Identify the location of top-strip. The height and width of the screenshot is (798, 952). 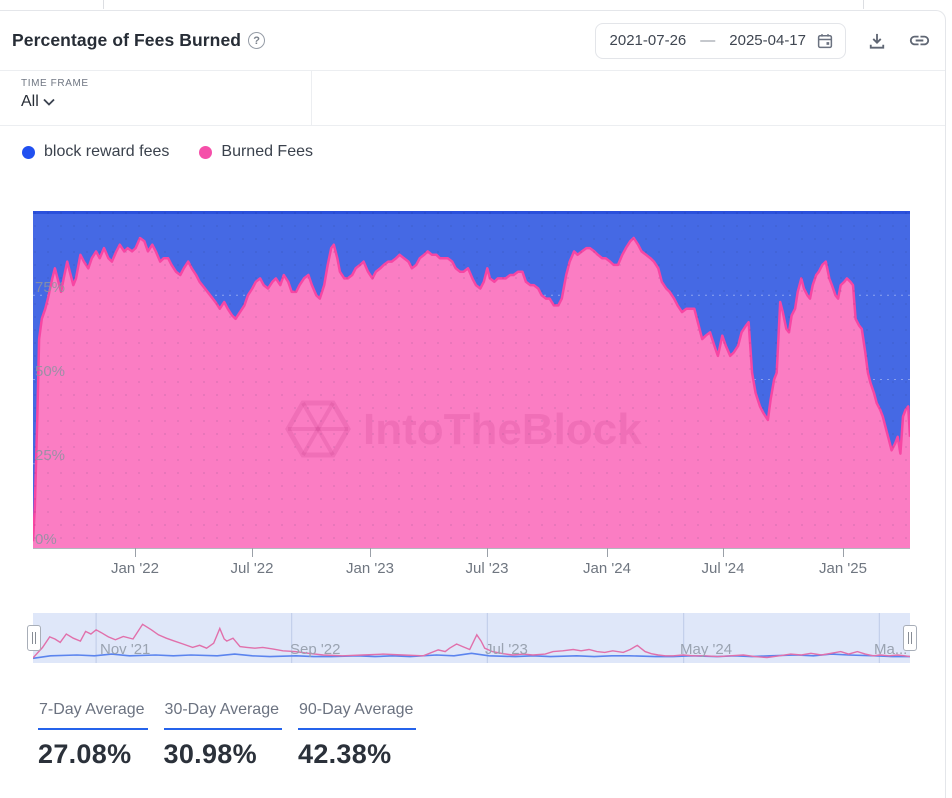
(476, 5).